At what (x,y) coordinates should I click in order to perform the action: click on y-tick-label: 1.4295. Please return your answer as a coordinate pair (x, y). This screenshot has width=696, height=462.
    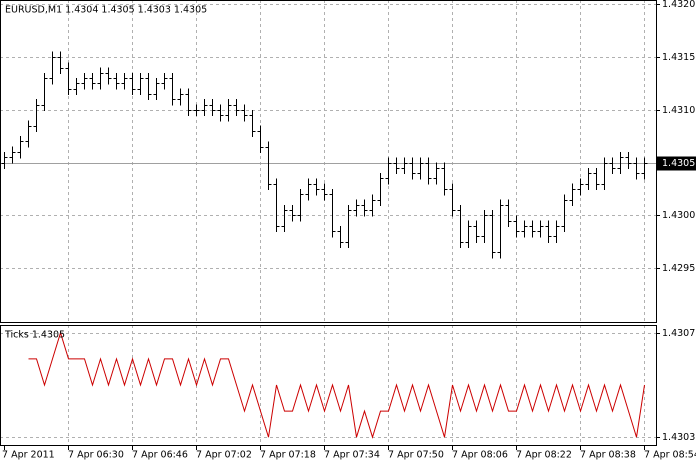
    Looking at the image, I should click on (678, 268).